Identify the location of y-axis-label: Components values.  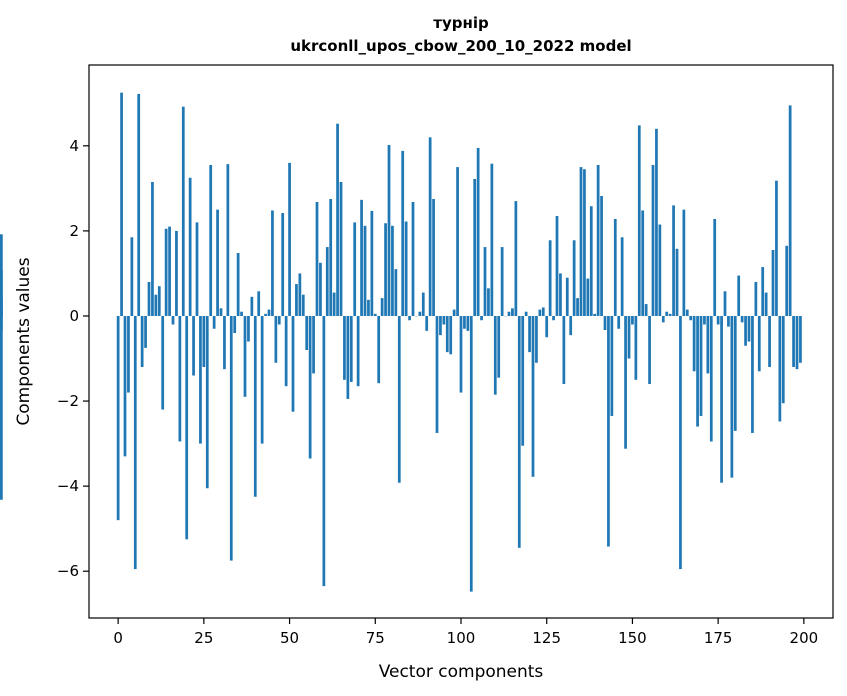
(24, 341).